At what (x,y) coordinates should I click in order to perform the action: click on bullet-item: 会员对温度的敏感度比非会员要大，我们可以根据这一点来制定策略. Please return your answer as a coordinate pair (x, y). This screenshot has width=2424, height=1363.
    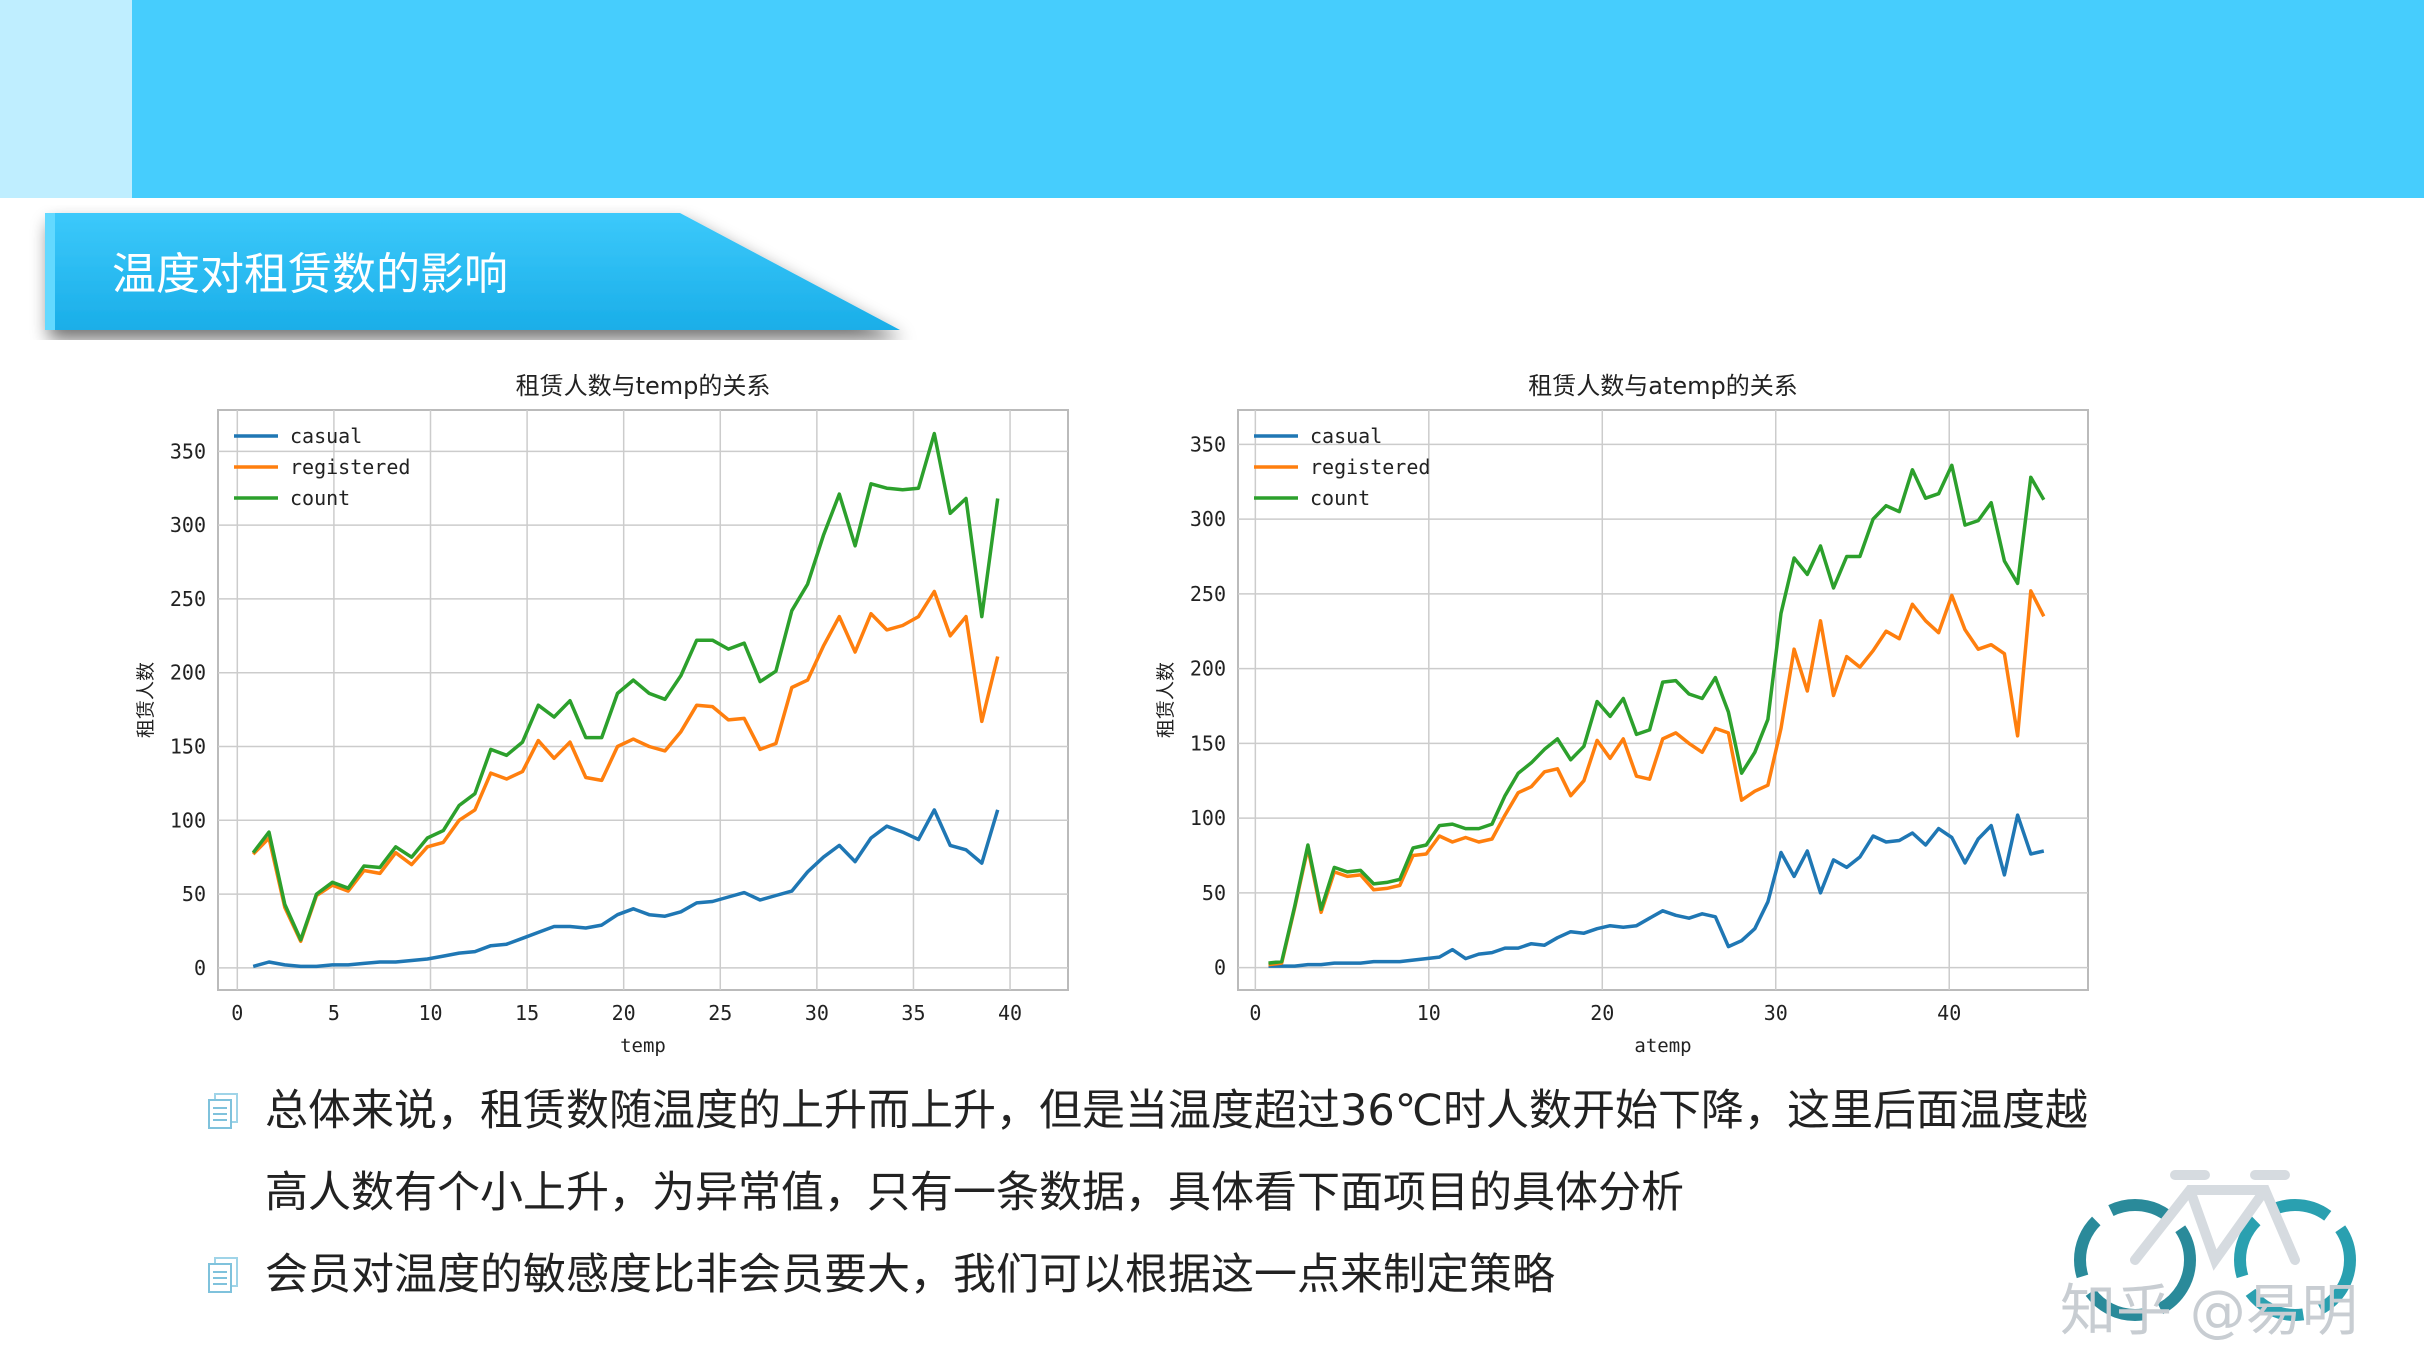
    Looking at the image, I should click on (1155, 1275).